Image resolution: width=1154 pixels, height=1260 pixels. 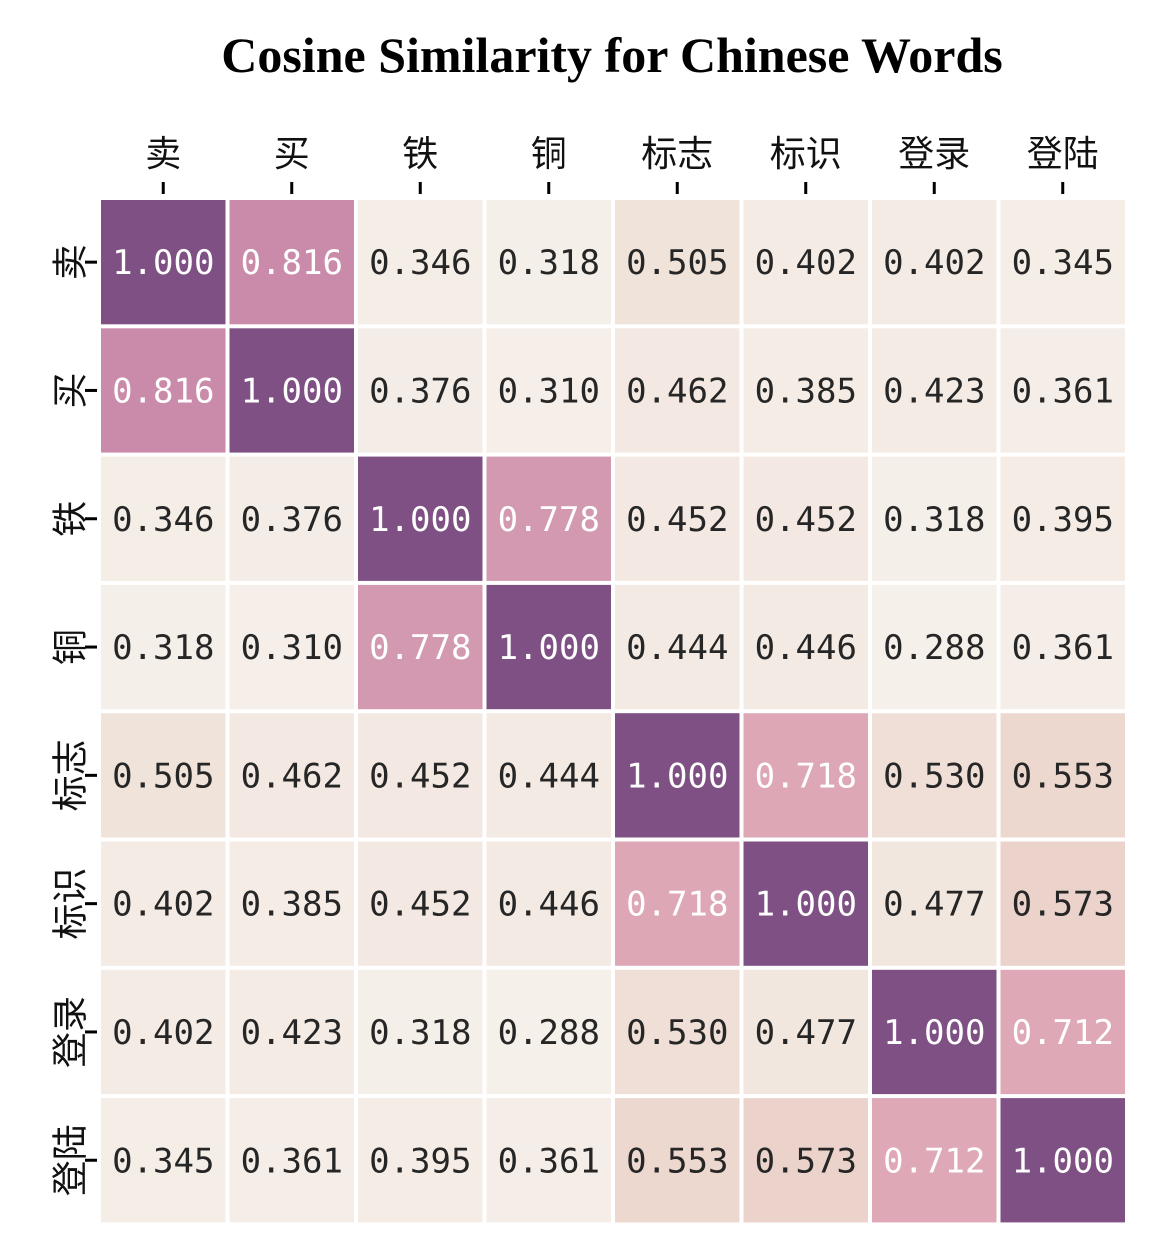 What do you see at coordinates (71, 262) in the screenshot?
I see `y-tick-label: 卖` at bounding box center [71, 262].